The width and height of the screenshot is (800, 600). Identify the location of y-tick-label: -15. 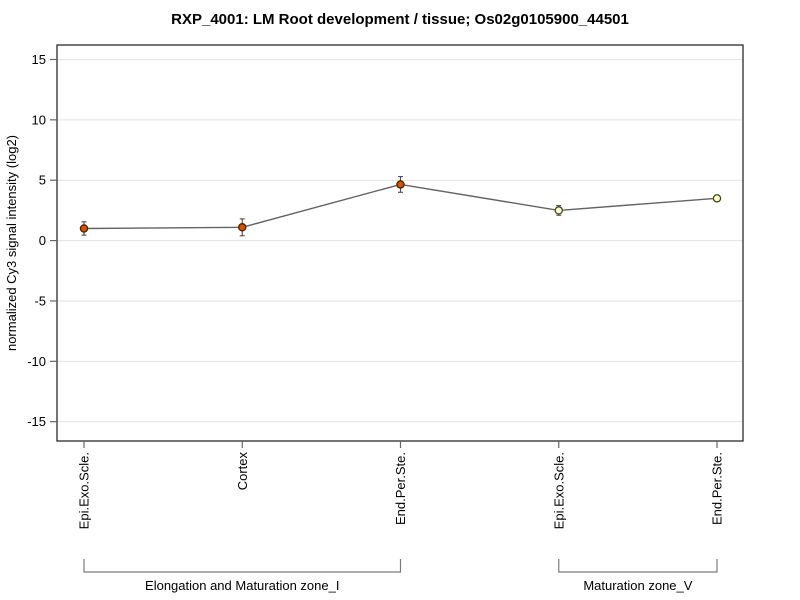
(36, 421).